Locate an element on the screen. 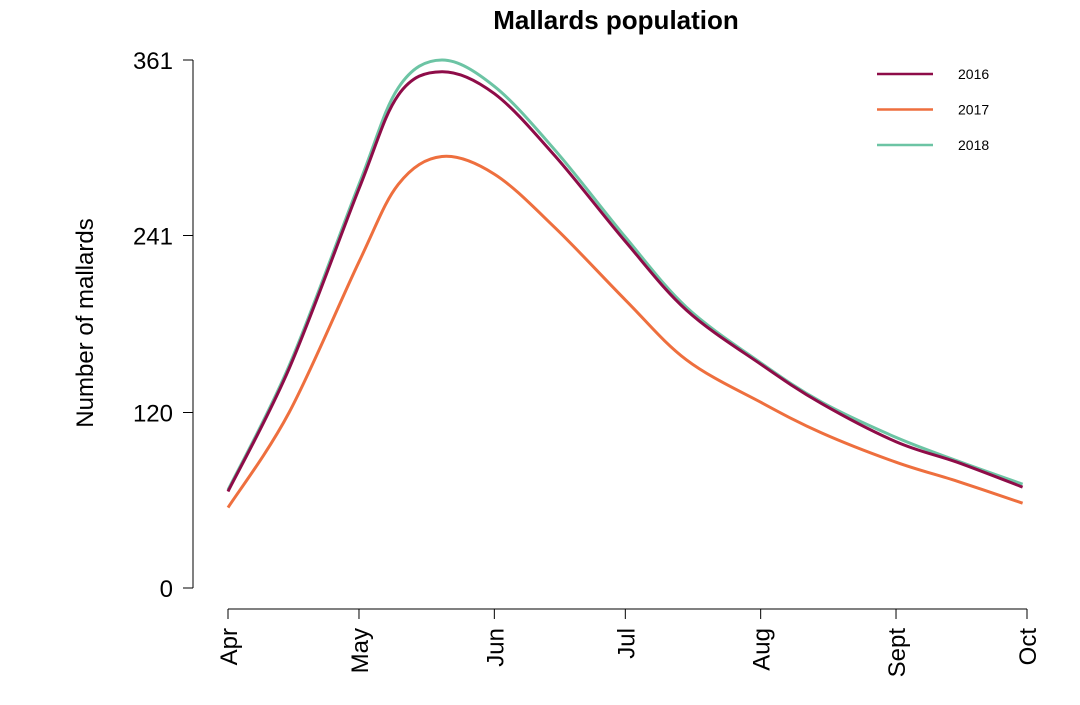 This screenshot has height=705, width=1080. legend-label-2016: 2016 is located at coordinates (973, 74).